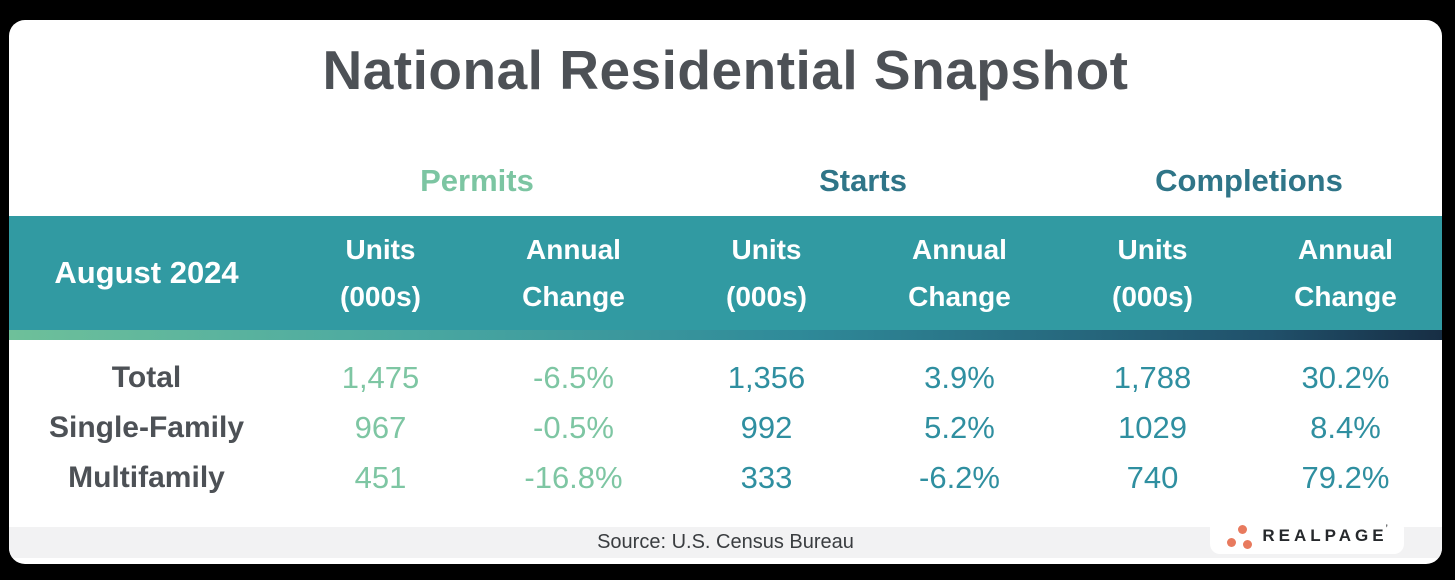 This screenshot has height=580, width=1455. Describe the element at coordinates (1239, 536) in the screenshot. I see `realpage-dots-icon` at that location.